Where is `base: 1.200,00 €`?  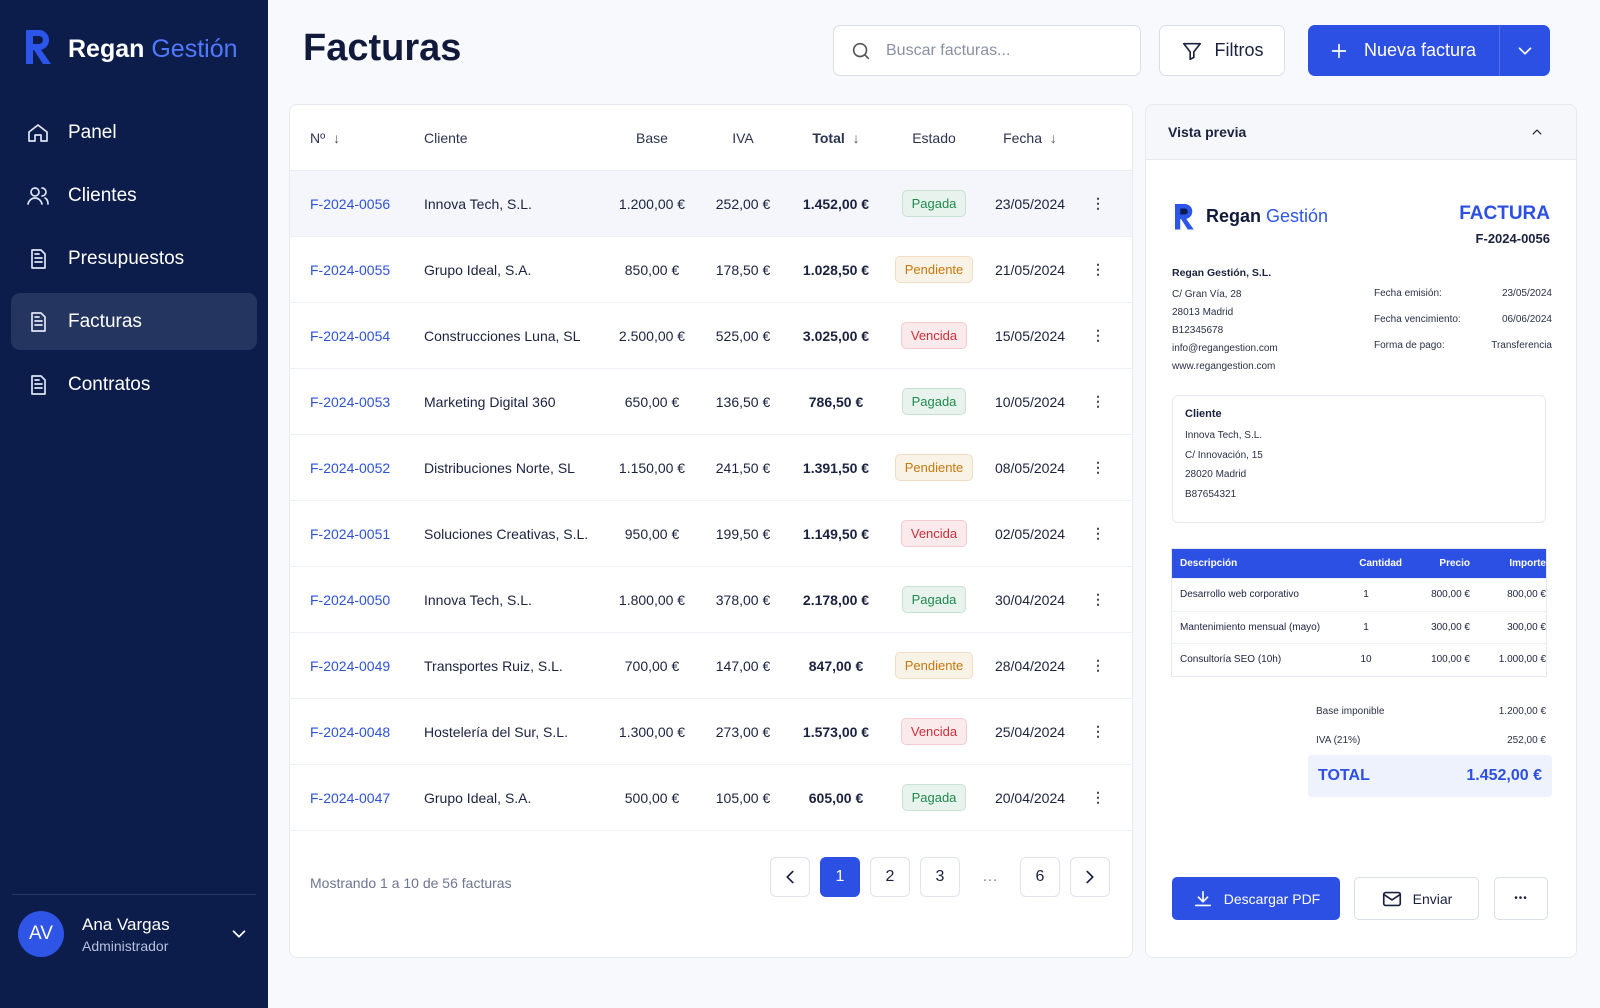 base: 1.200,00 € is located at coordinates (652, 203).